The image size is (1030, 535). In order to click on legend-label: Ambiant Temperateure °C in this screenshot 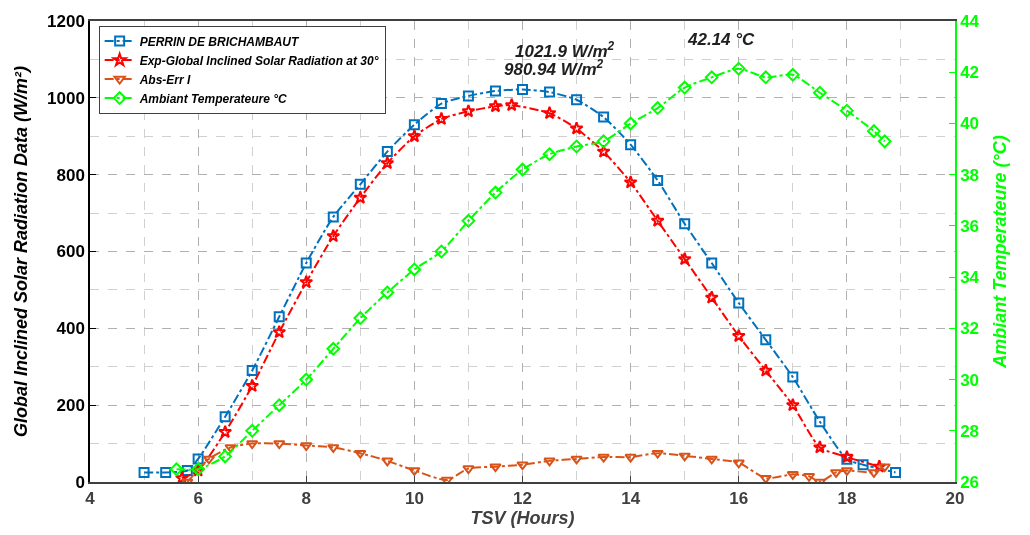, I will do `click(213, 98)`.